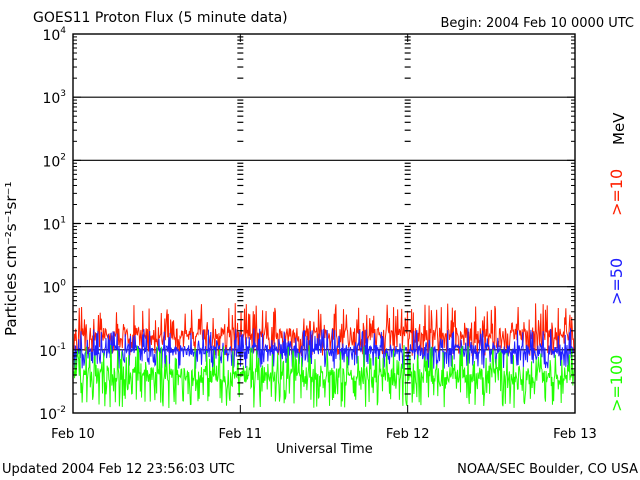  What do you see at coordinates (619, 128) in the screenshot?
I see `units-label: MeV` at bounding box center [619, 128].